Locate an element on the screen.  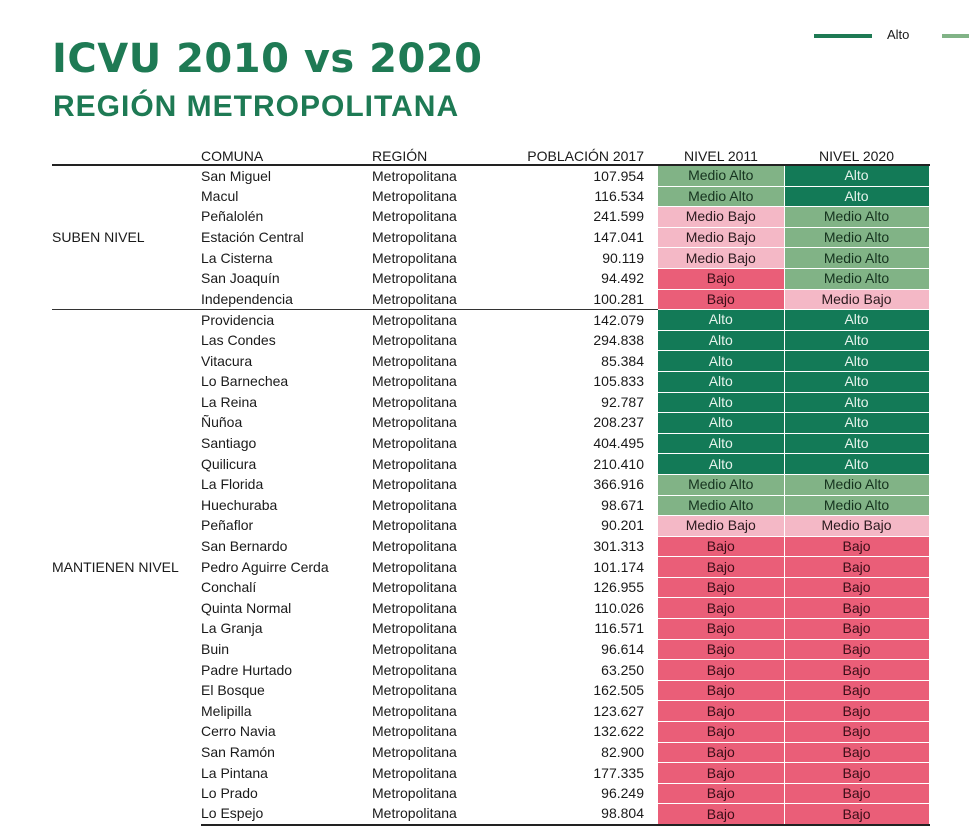
legend-swatch-medio-alto is located at coordinates (955, 36).